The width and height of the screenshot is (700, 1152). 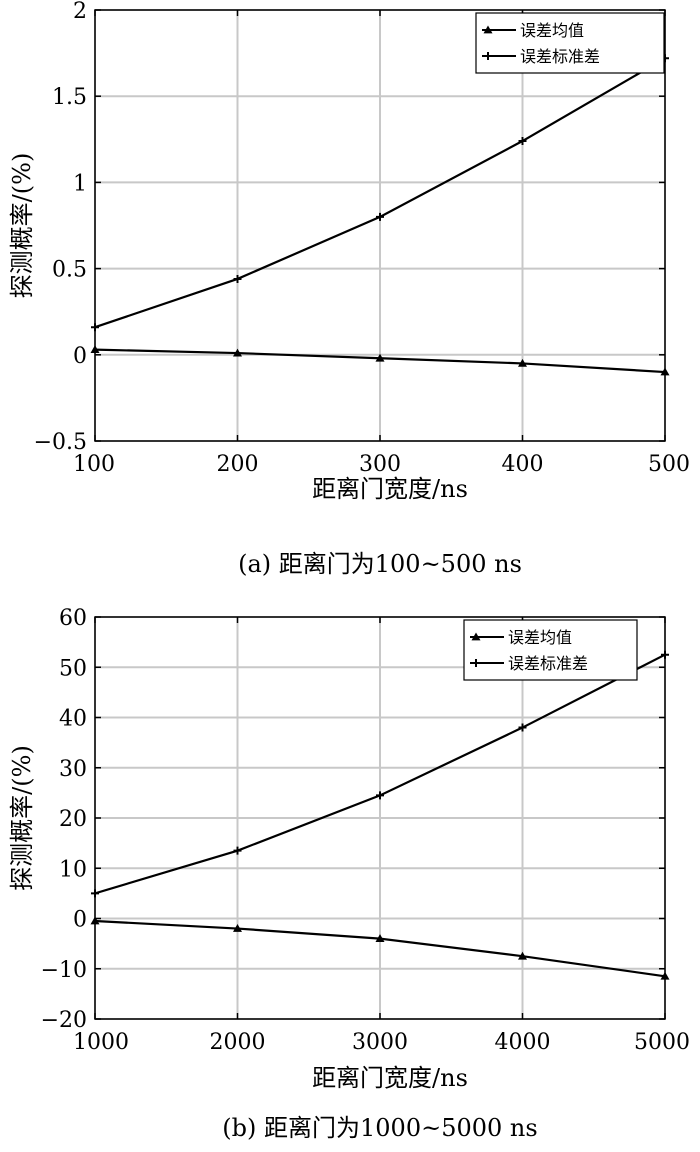 What do you see at coordinates (73, 819) in the screenshot?
I see `y-tick-label: 20` at bounding box center [73, 819].